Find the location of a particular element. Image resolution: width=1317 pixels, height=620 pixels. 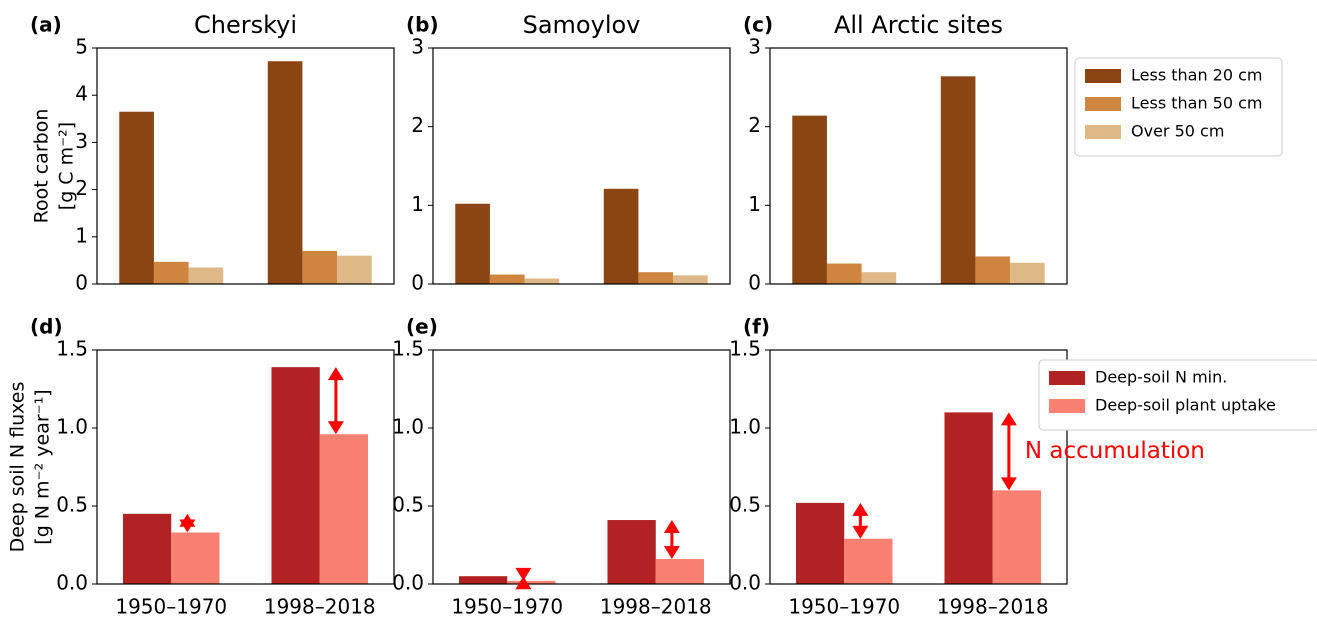

panel-title: Samoylov is located at coordinates (582, 25).